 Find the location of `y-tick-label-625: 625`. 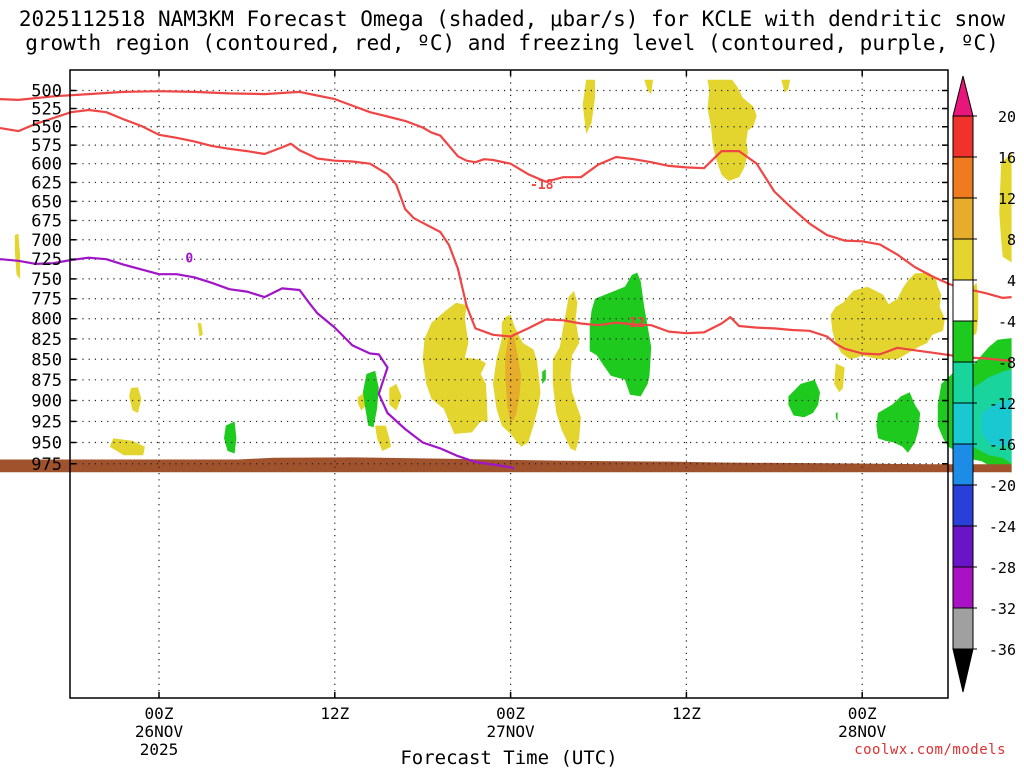

y-tick-label-625: 625 is located at coordinates (46, 183).